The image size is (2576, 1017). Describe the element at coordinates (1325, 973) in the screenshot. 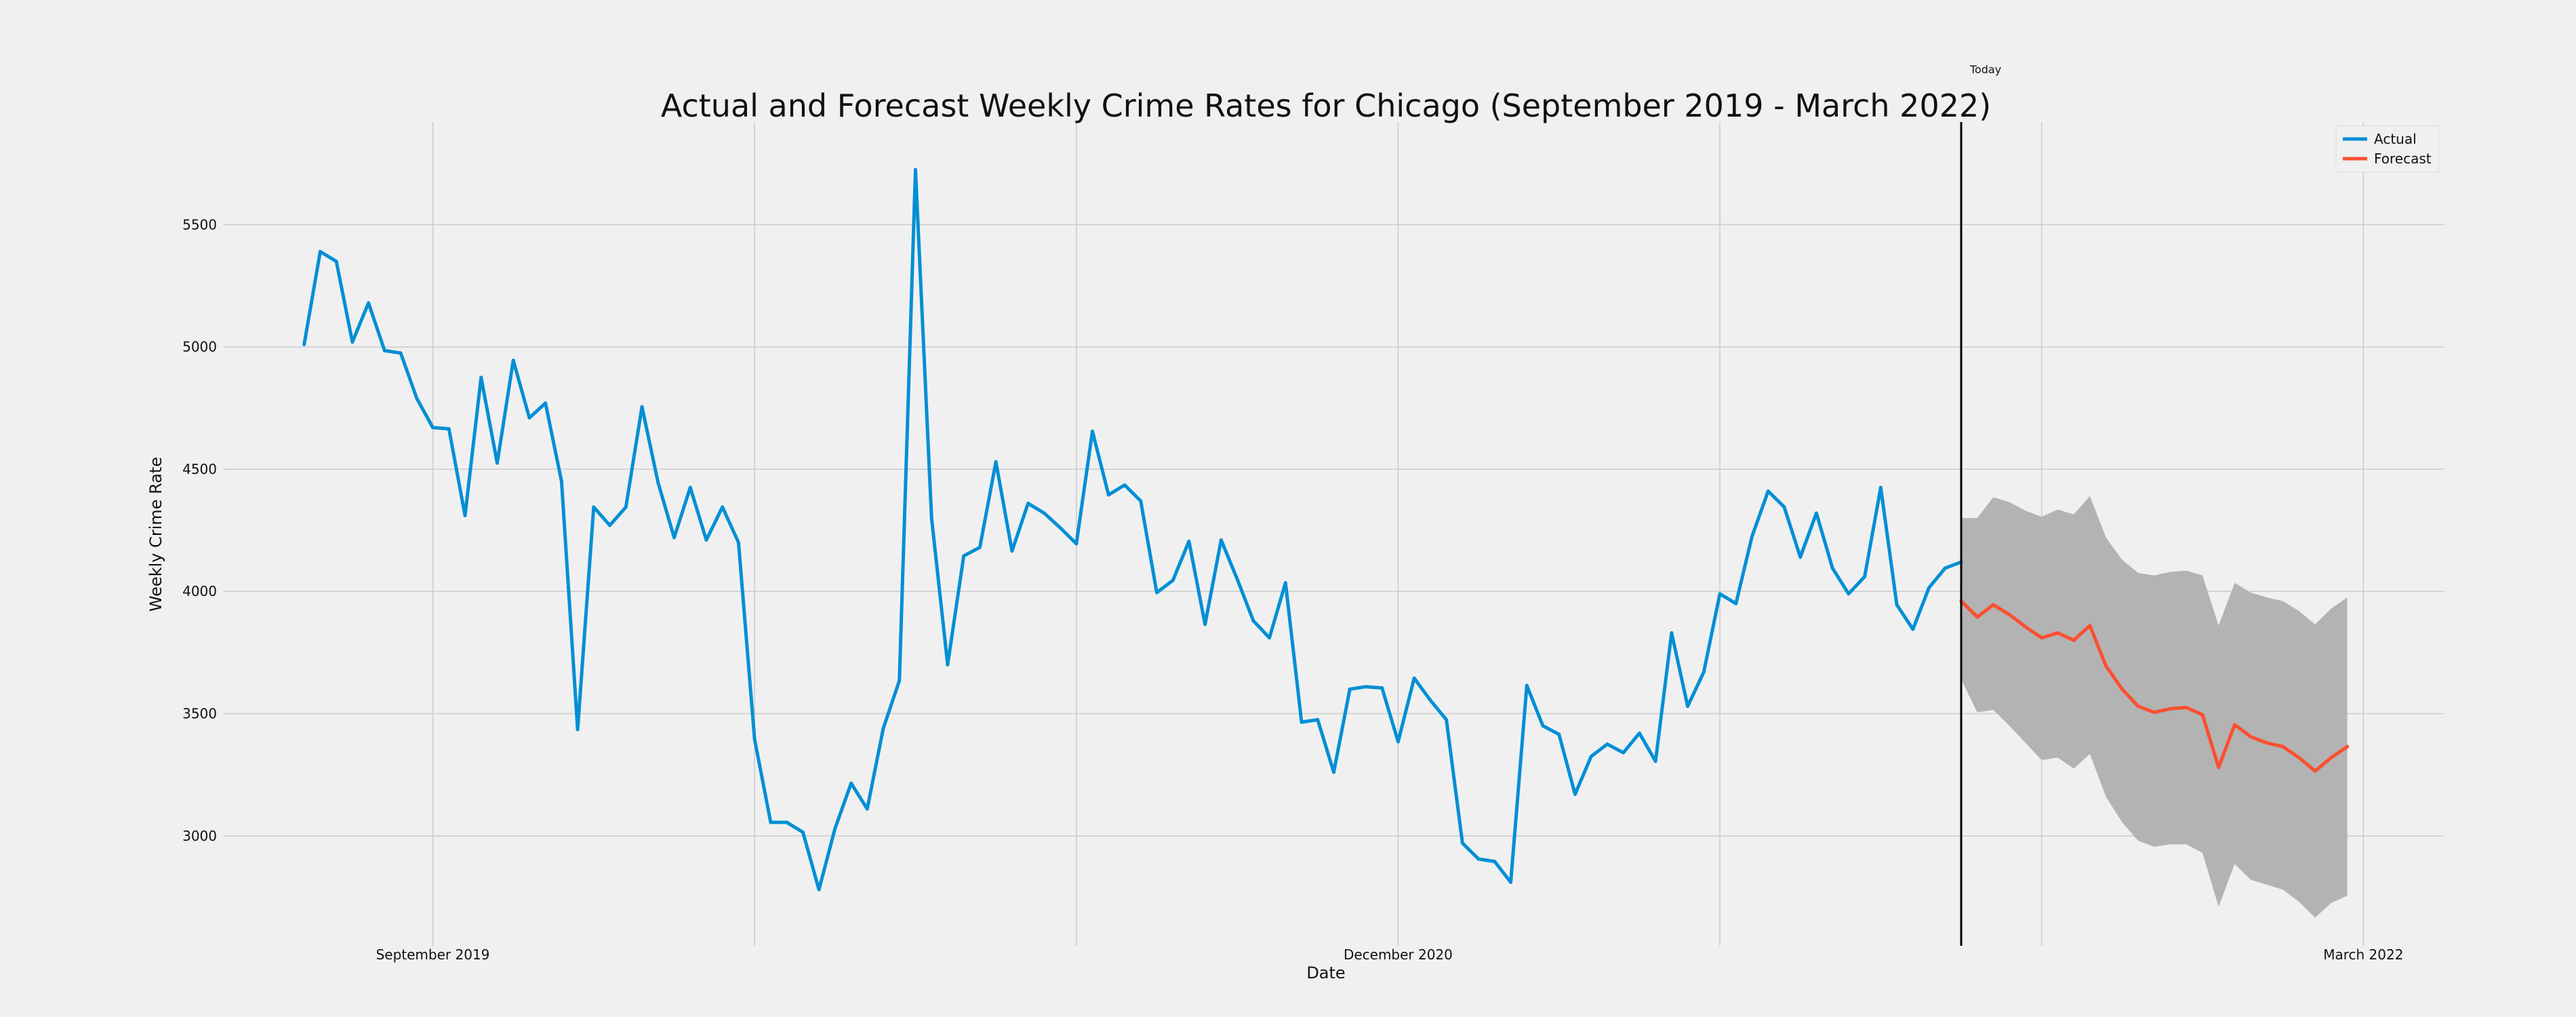

I see `x-axis-label: Date` at that location.